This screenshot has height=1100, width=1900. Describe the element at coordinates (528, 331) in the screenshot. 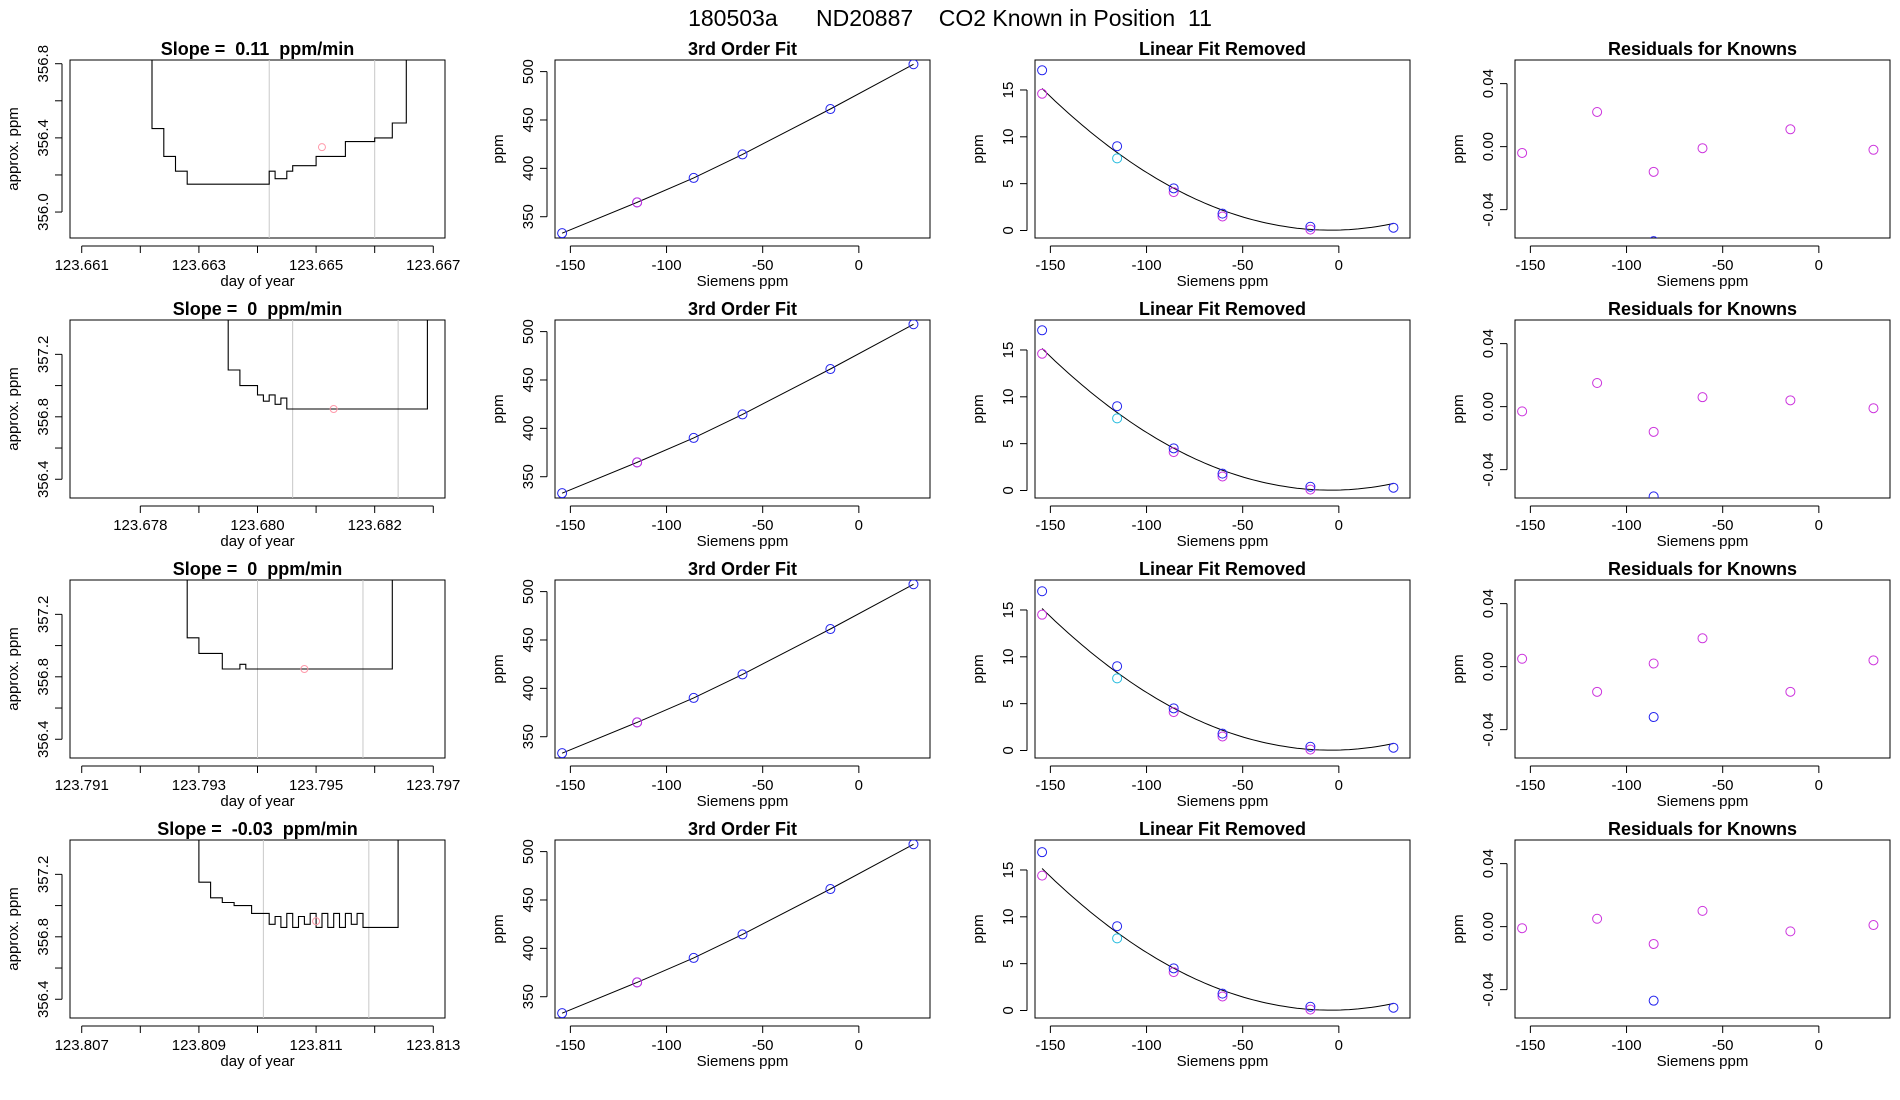

I see `y-tick-label: 500` at that location.